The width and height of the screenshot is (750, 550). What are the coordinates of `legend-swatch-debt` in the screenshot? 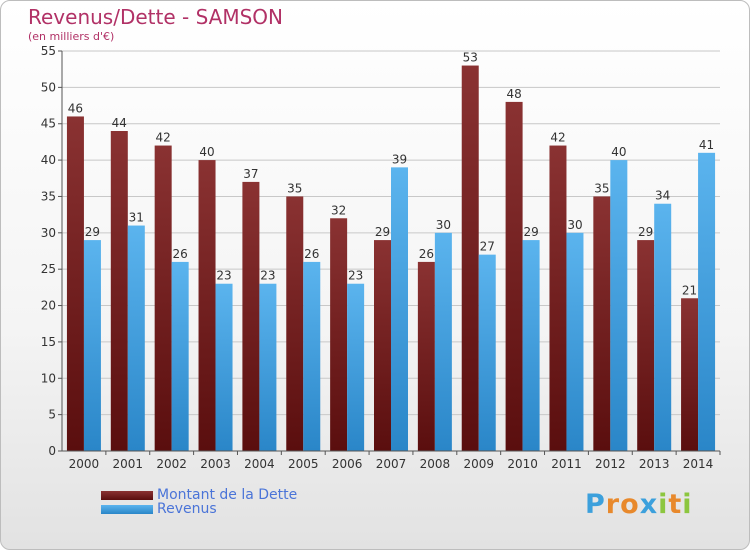 It's located at (127, 495).